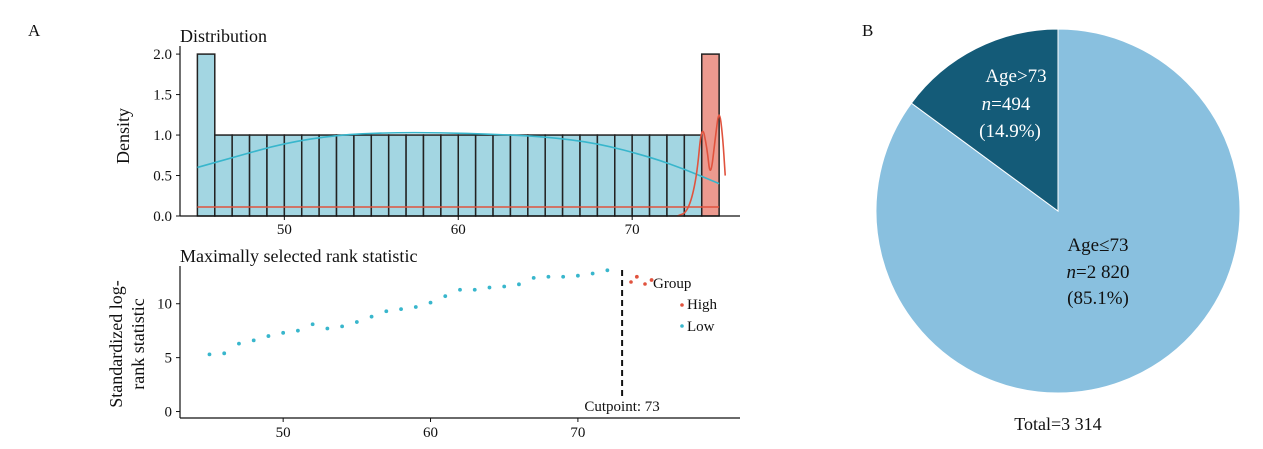 Image resolution: width=1263 pixels, height=449 pixels. Describe the element at coordinates (138, 343) in the screenshot. I see `scatter-y-axis-label-line-2: rank statistic` at that location.